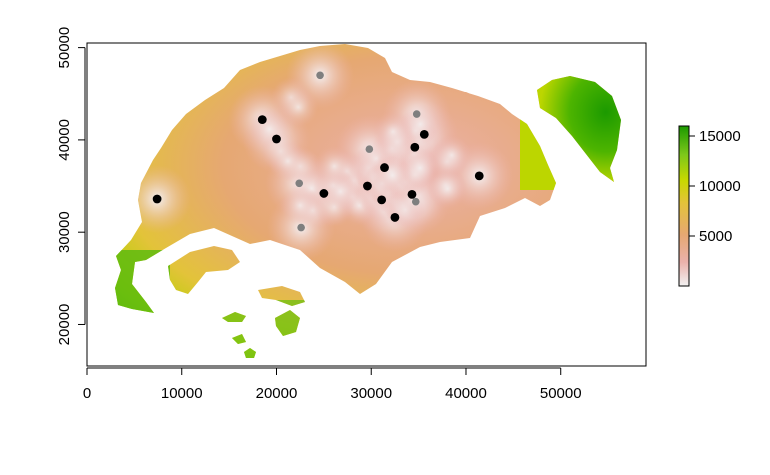  I want to click on legend-tick-label: 15000, so click(720, 136).